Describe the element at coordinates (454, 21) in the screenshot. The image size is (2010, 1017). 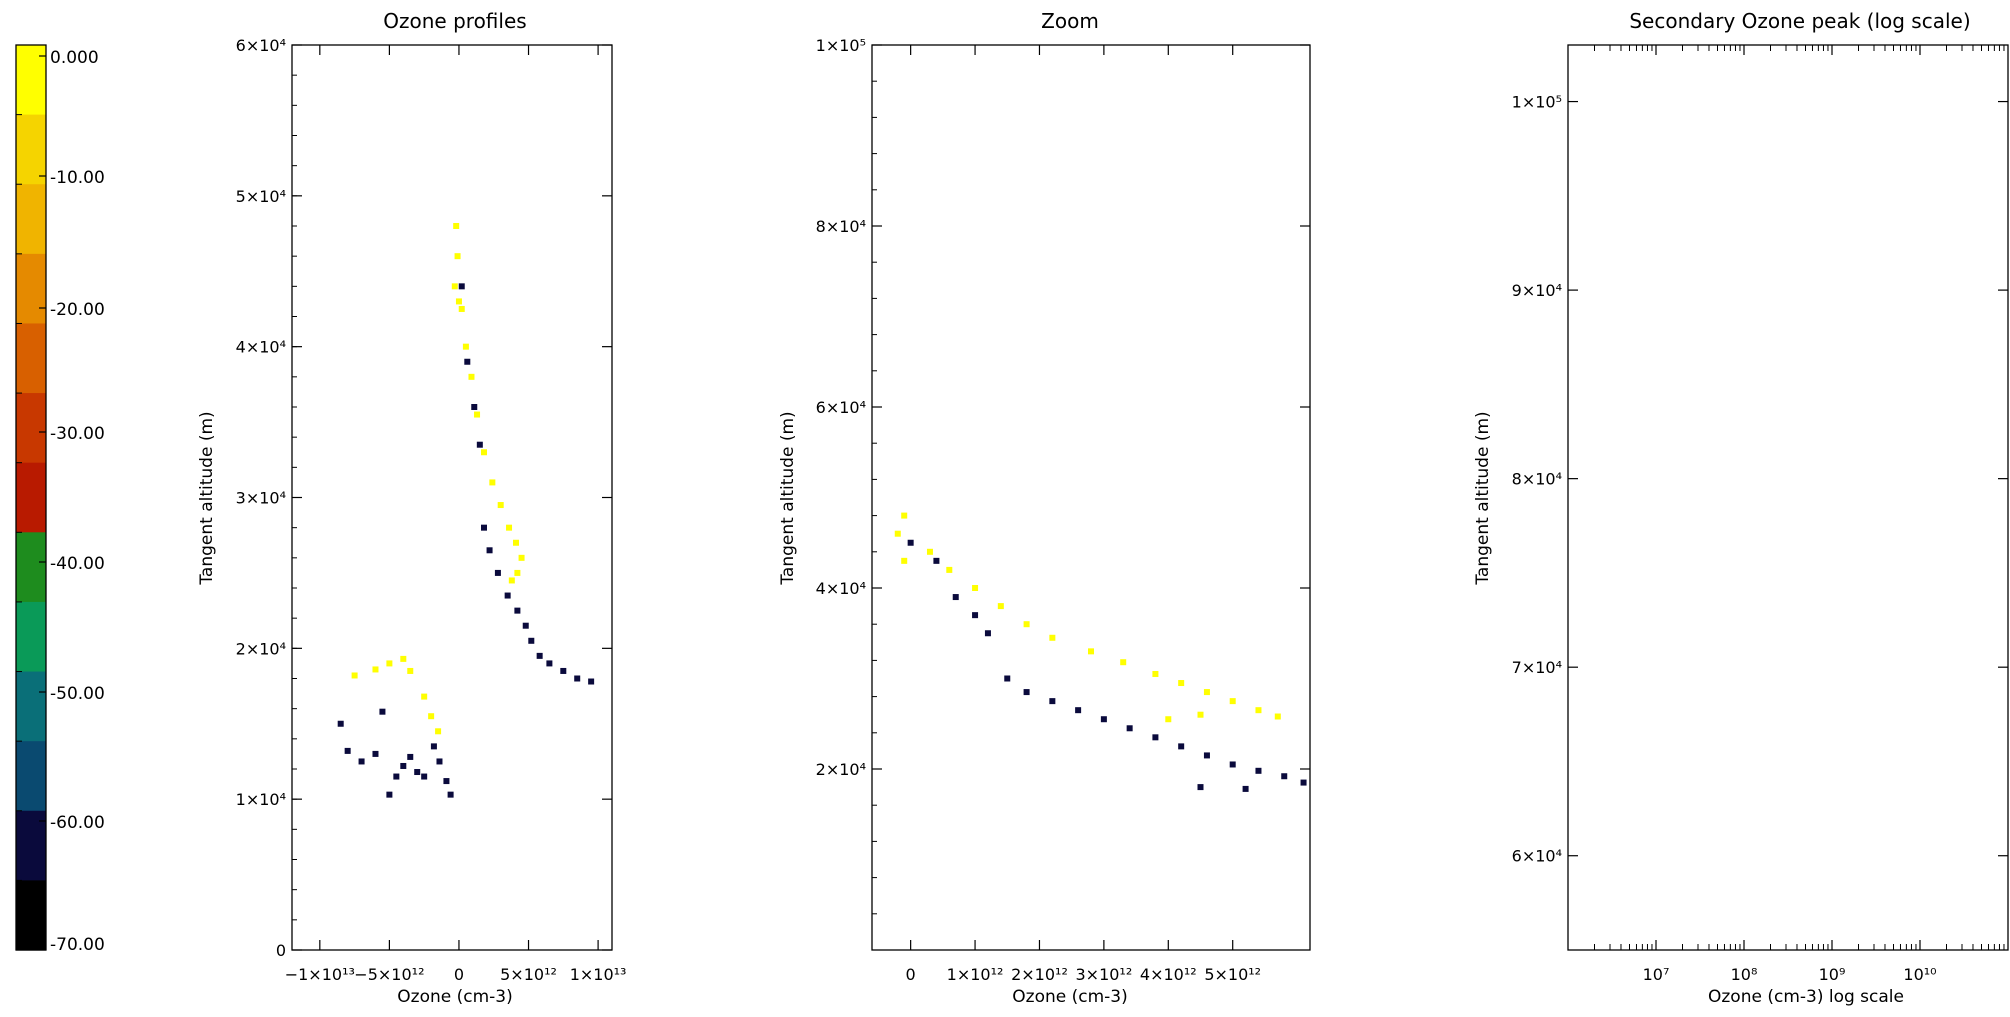
I see `chart-title: Ozone profiles` at that location.